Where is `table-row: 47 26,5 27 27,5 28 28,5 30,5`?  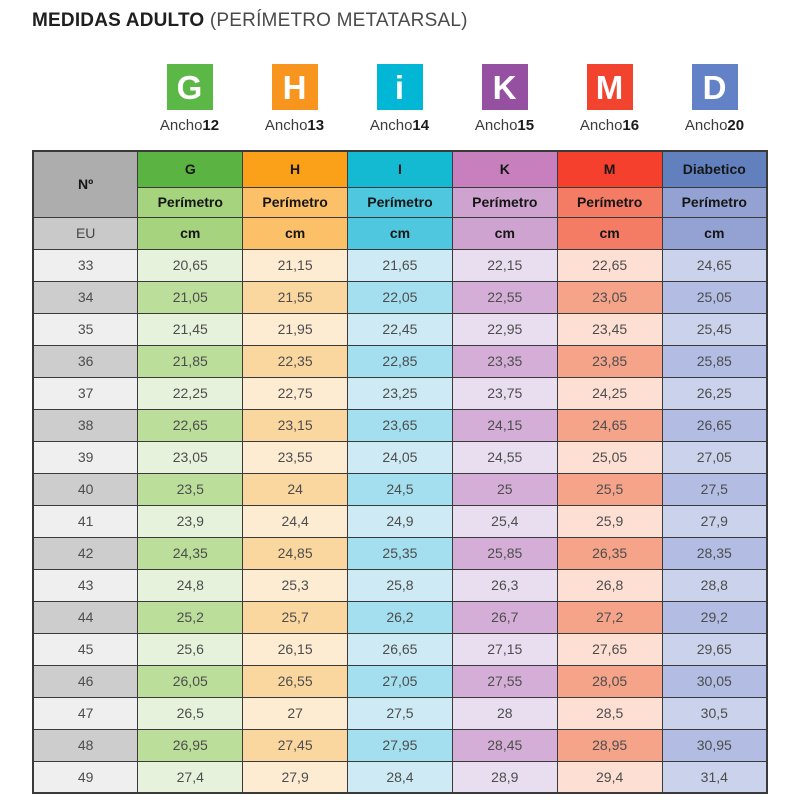
table-row: 47 26,5 27 27,5 28 28,5 30,5 is located at coordinates (400, 713).